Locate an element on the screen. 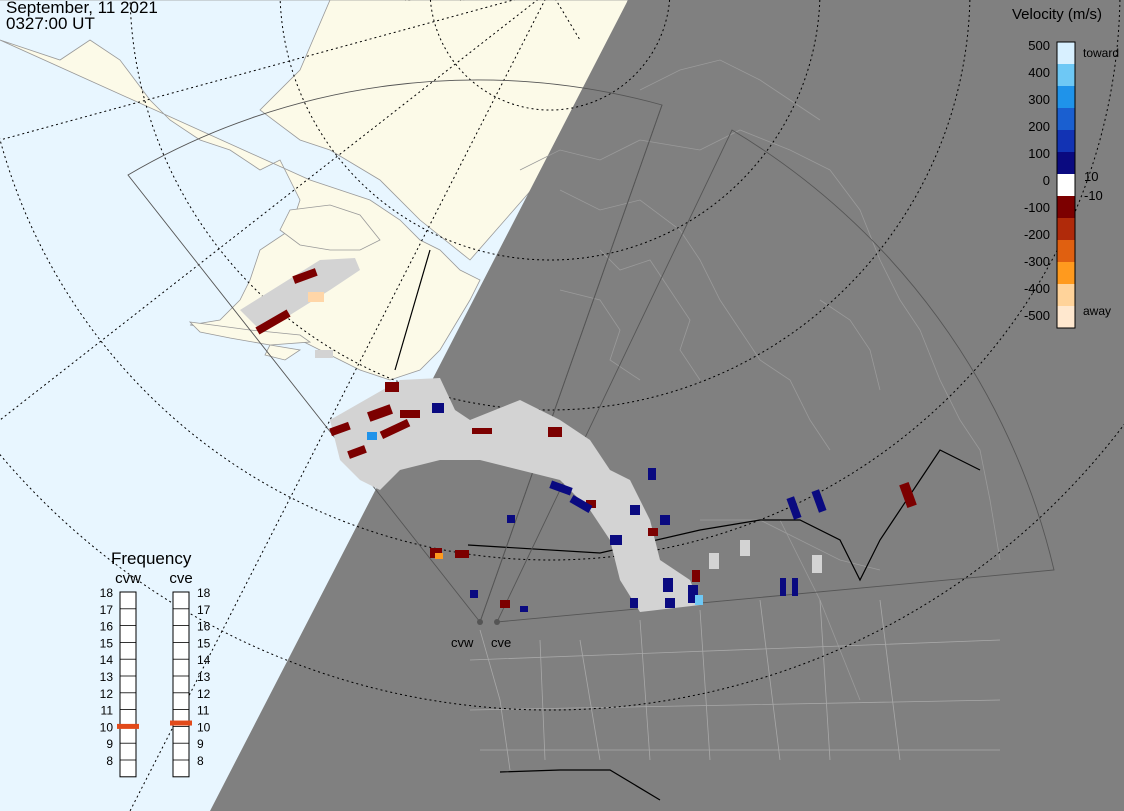 Image resolution: width=1124 pixels, height=811 pixels. velocity-cells-toward is located at coordinates (629, 507).